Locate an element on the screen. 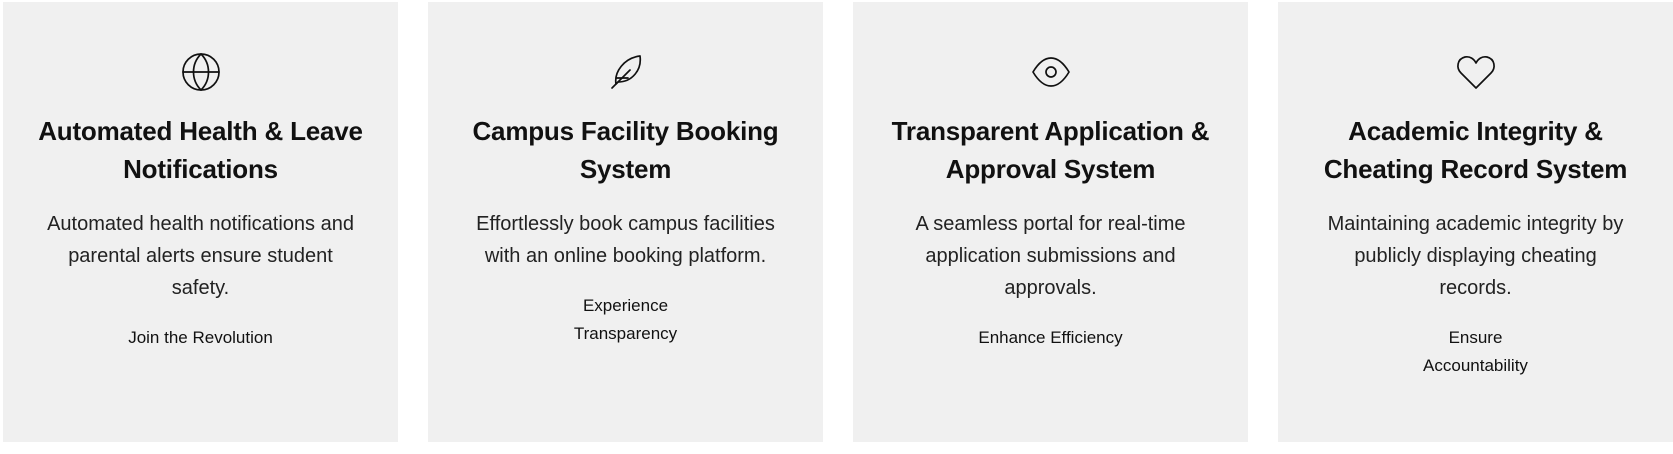 This screenshot has height=454, width=1673. ensure-accountability-link: Ensure Accountability is located at coordinates (1475, 351).